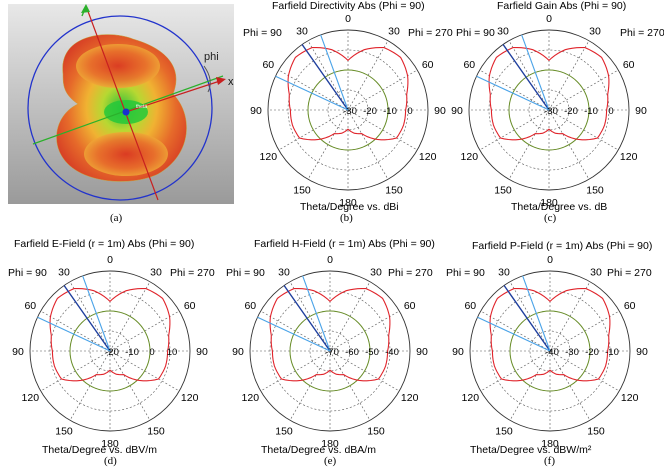 The image size is (664, 471). What do you see at coordinates (550, 218) in the screenshot?
I see `caption-c: (c)` at bounding box center [550, 218].